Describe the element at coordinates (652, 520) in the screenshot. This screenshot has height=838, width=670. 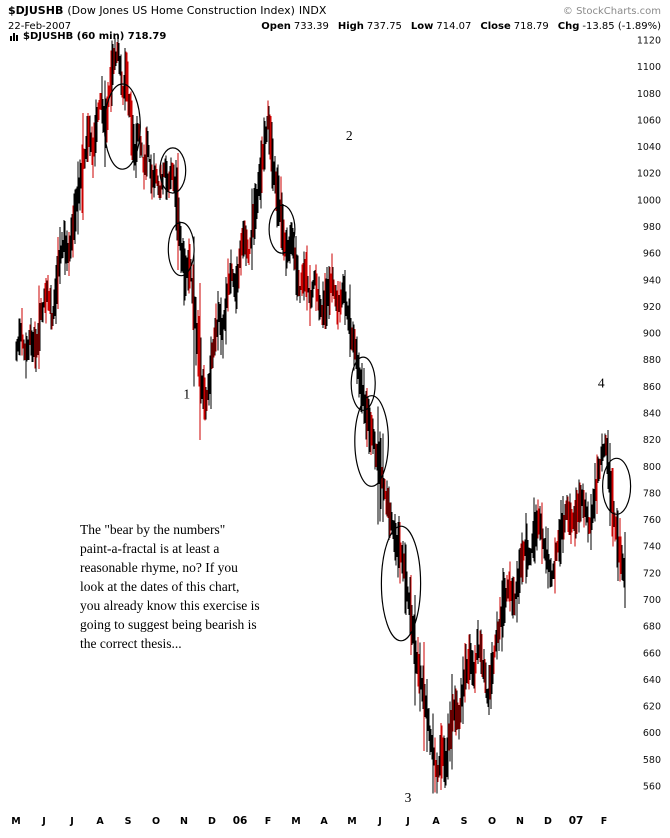
I see `y-axis-label: 760` at that location.